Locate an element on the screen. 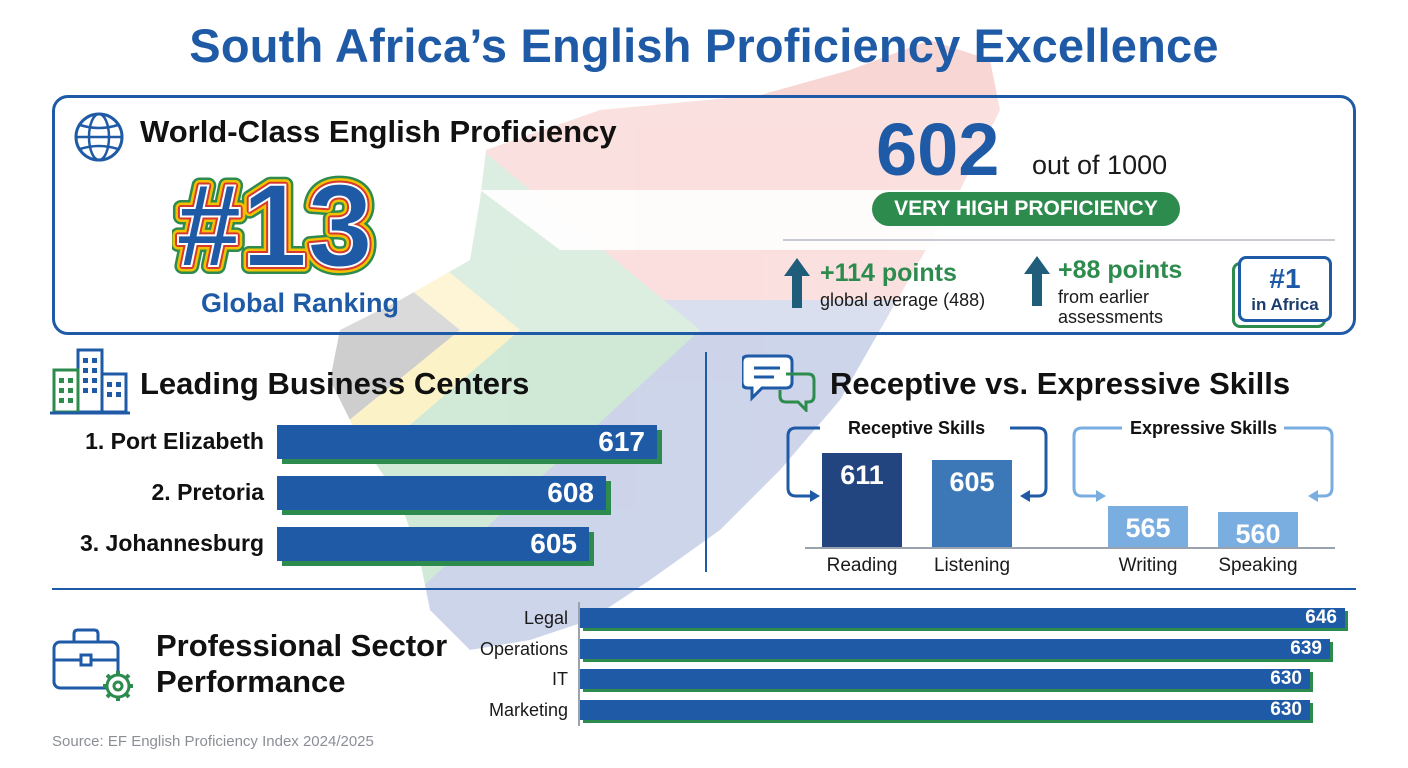 This screenshot has height=768, width=1408. global-rank-number: #13 #13 #13 #13 is located at coordinates (276, 222).